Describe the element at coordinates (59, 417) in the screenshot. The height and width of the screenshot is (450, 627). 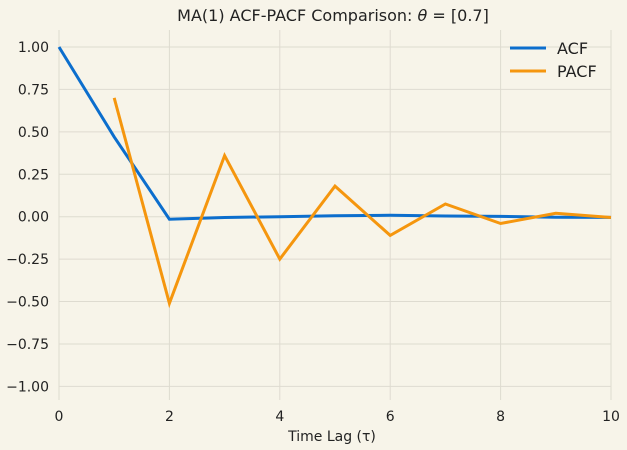
I see `x-tick-label: 0` at that location.